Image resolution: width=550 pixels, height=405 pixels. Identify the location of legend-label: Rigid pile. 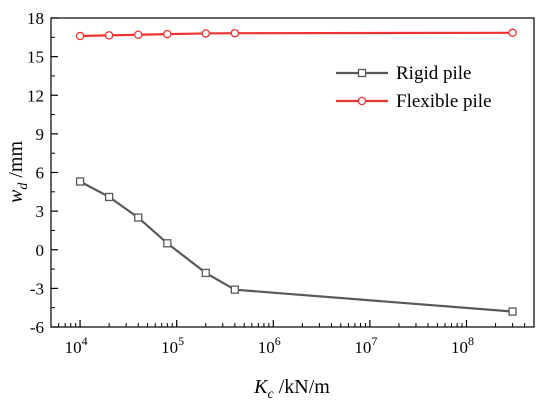
(433, 73).